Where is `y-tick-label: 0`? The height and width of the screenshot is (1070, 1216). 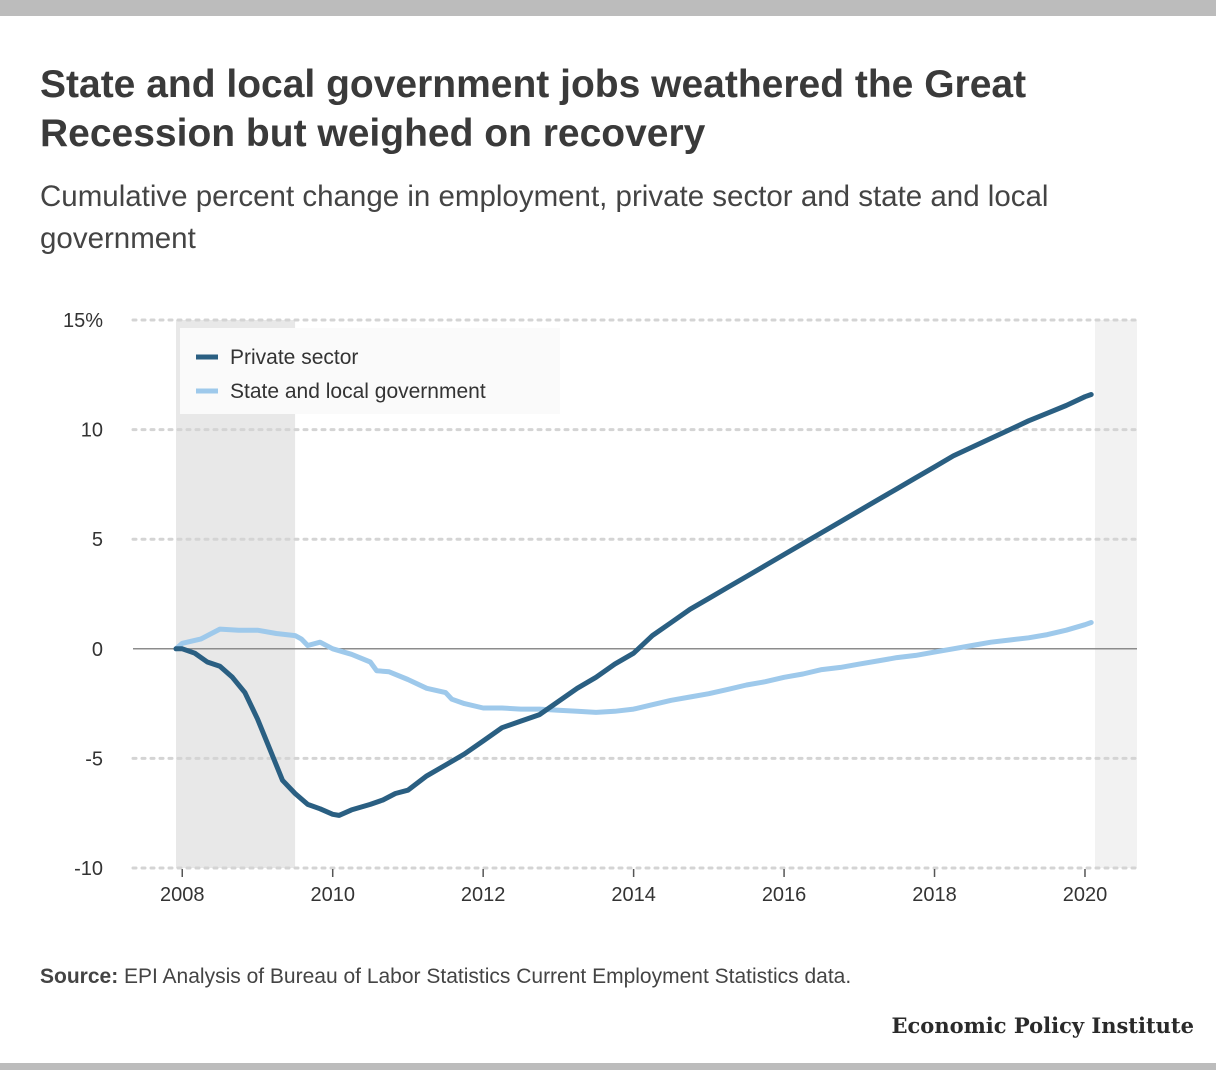 y-tick-label: 0 is located at coordinates (97, 650).